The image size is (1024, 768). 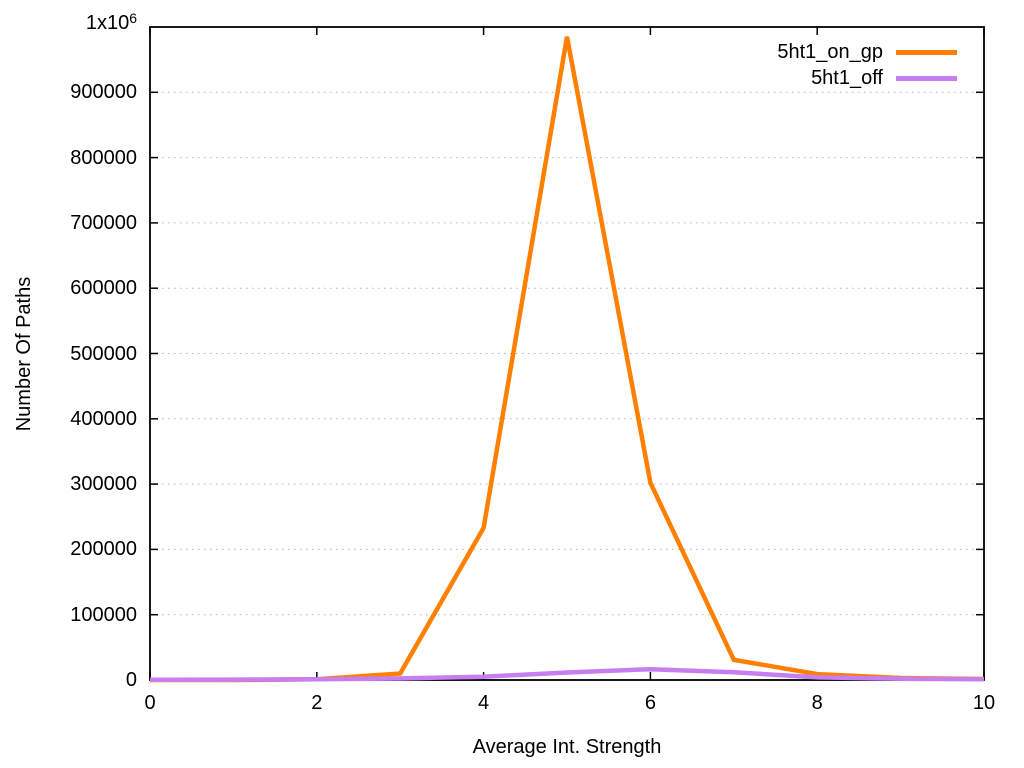 I want to click on x-tick-label: 6, so click(x=650, y=703).